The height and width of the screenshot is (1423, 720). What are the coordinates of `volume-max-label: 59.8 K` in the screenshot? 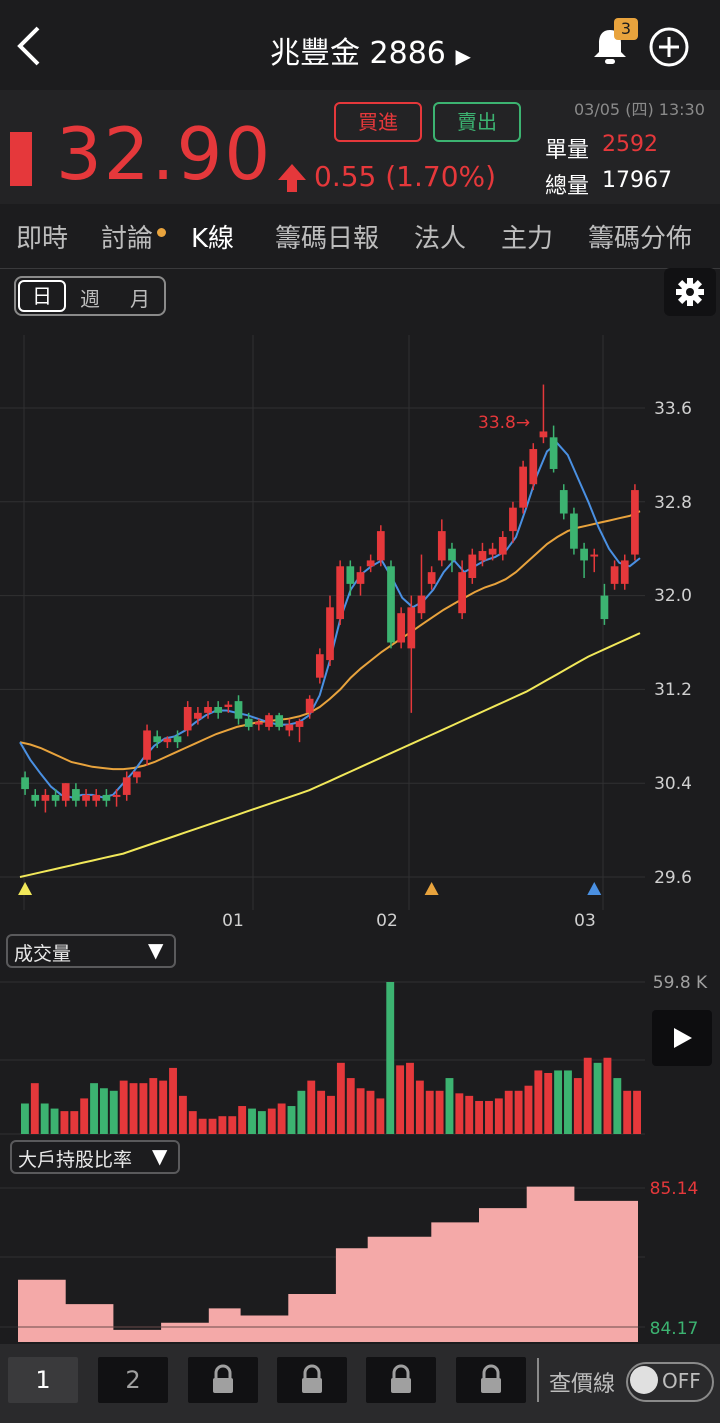 It's located at (680, 983).